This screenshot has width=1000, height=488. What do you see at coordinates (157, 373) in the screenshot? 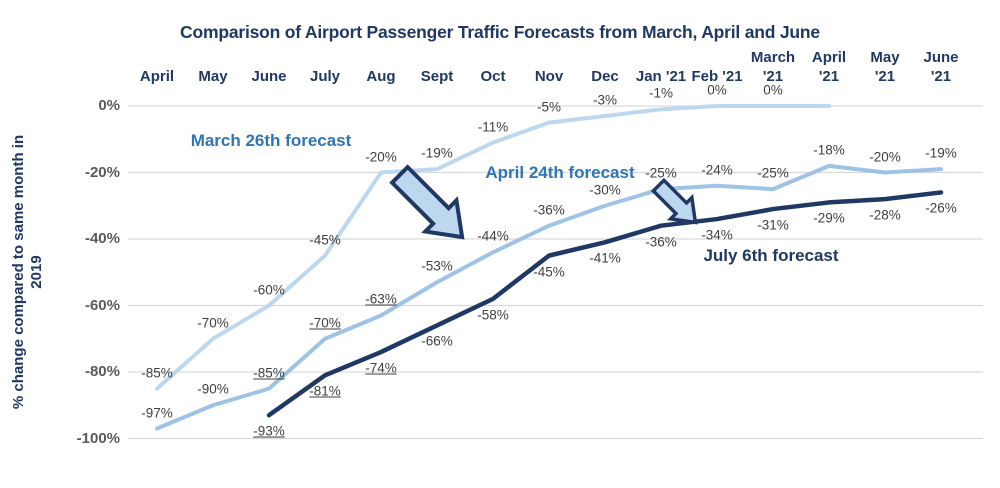
I see `data-label-march-26th-forecast-april: -85%` at bounding box center [157, 373].